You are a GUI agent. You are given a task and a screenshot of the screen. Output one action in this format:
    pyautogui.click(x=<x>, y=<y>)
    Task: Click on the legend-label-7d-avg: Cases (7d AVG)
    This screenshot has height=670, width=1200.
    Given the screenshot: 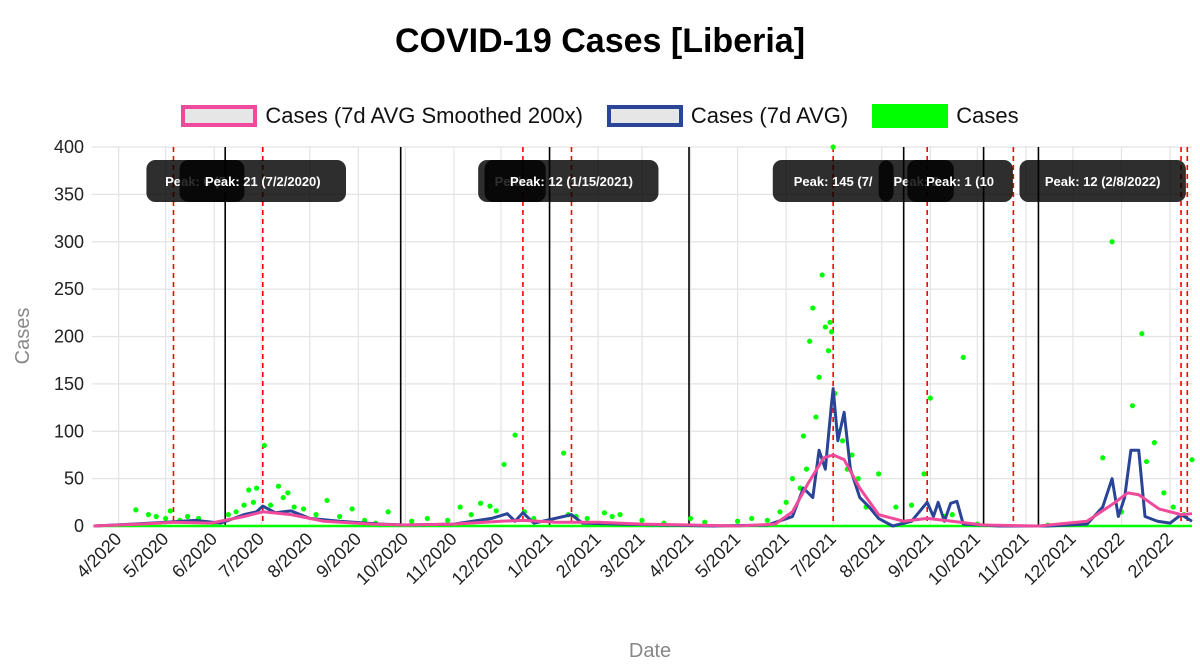 What is the action you would take?
    pyautogui.click(x=769, y=115)
    